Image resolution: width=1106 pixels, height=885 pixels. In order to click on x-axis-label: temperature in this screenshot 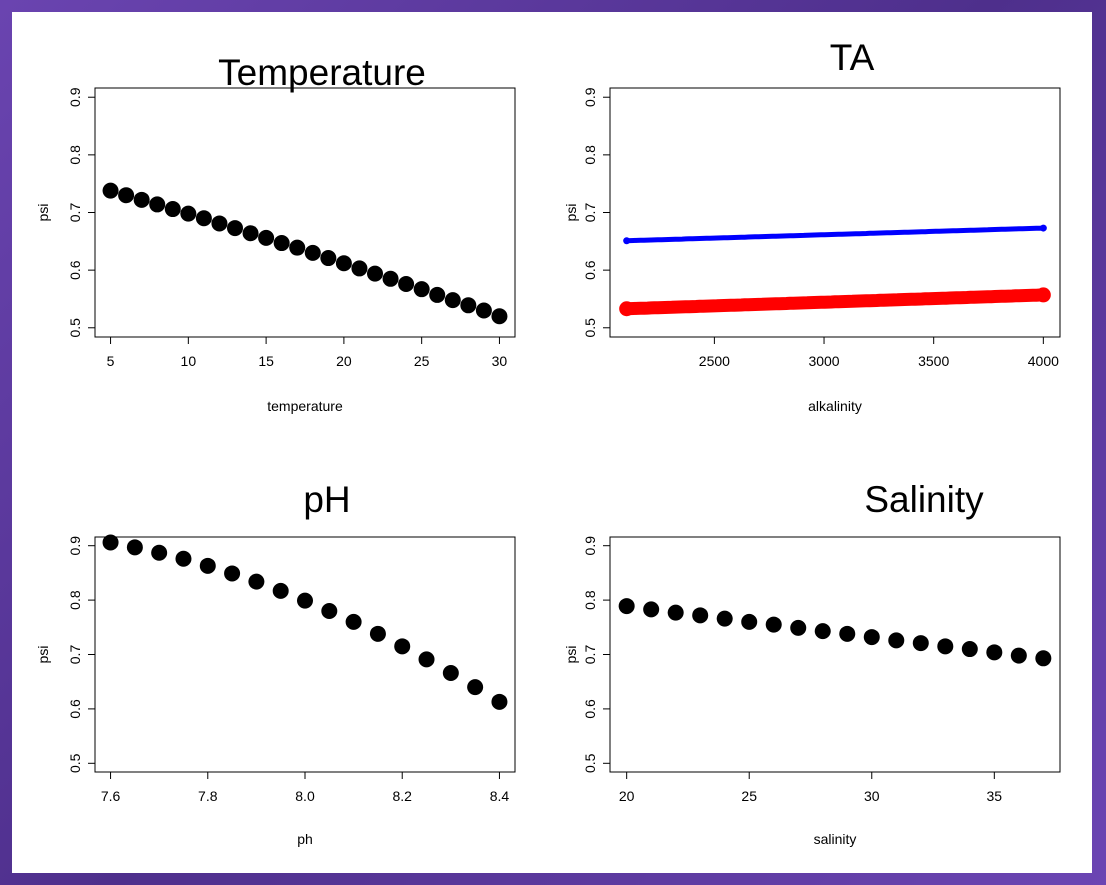, I will do `click(305, 406)`.